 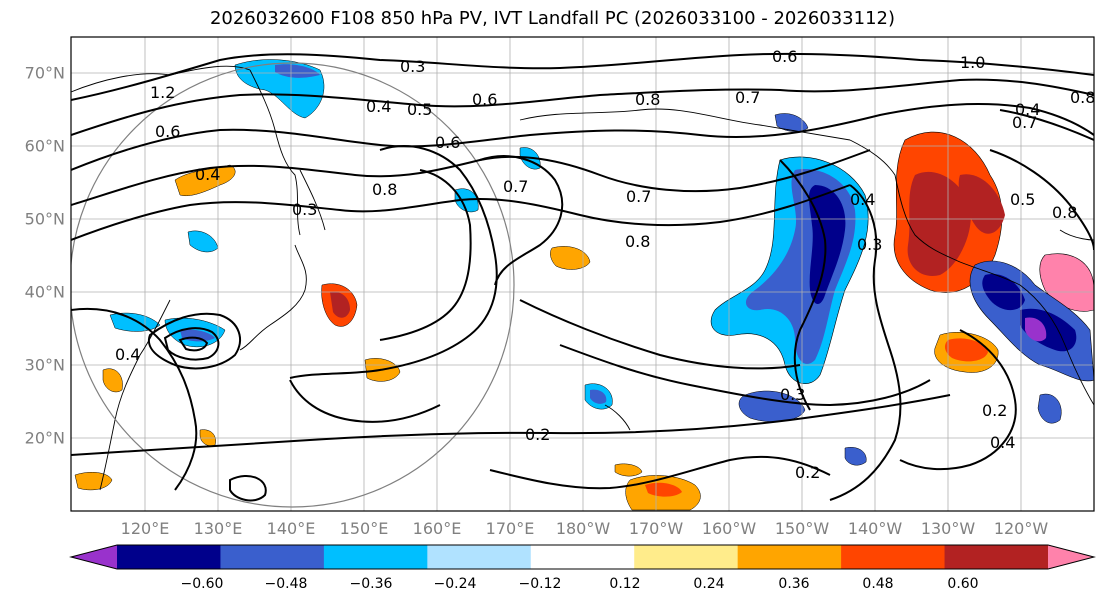 What do you see at coordinates (162, 92) in the screenshot?
I see `contour-label: 1.2` at bounding box center [162, 92].